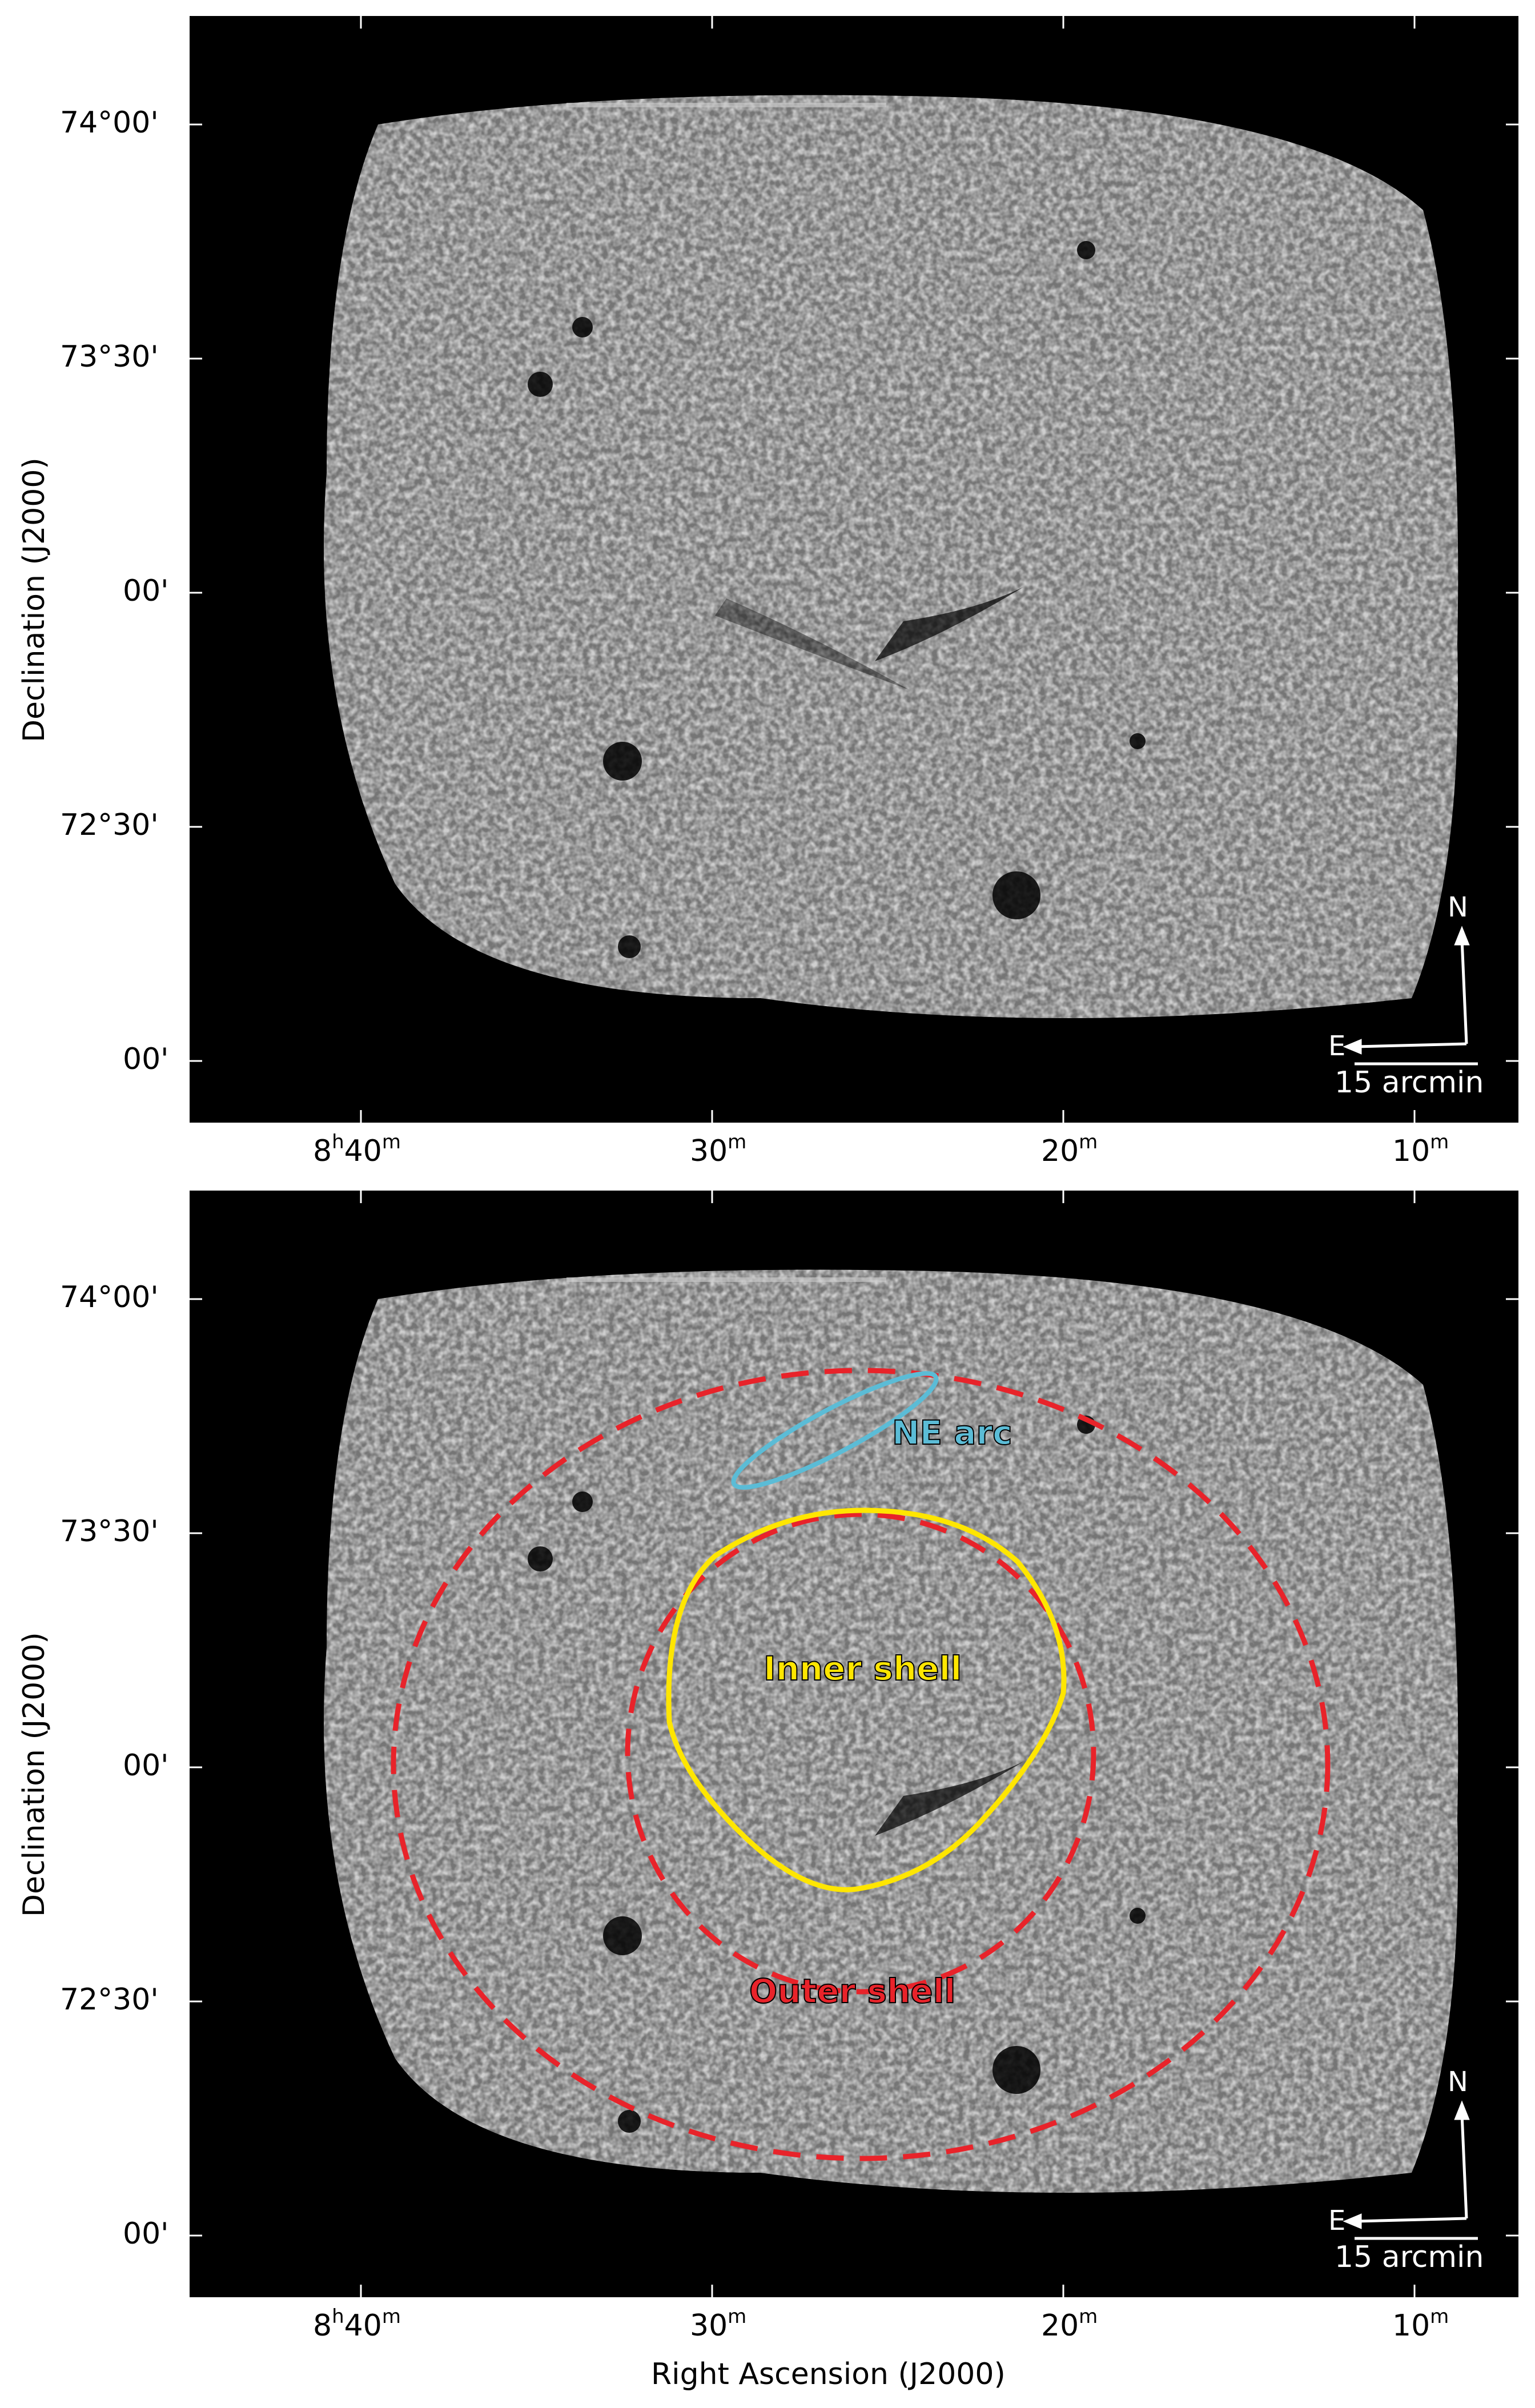 The width and height of the screenshot is (1535, 2408). What do you see at coordinates (863, 1669) in the screenshot?
I see `inner-shell-label: Inner shell` at bounding box center [863, 1669].